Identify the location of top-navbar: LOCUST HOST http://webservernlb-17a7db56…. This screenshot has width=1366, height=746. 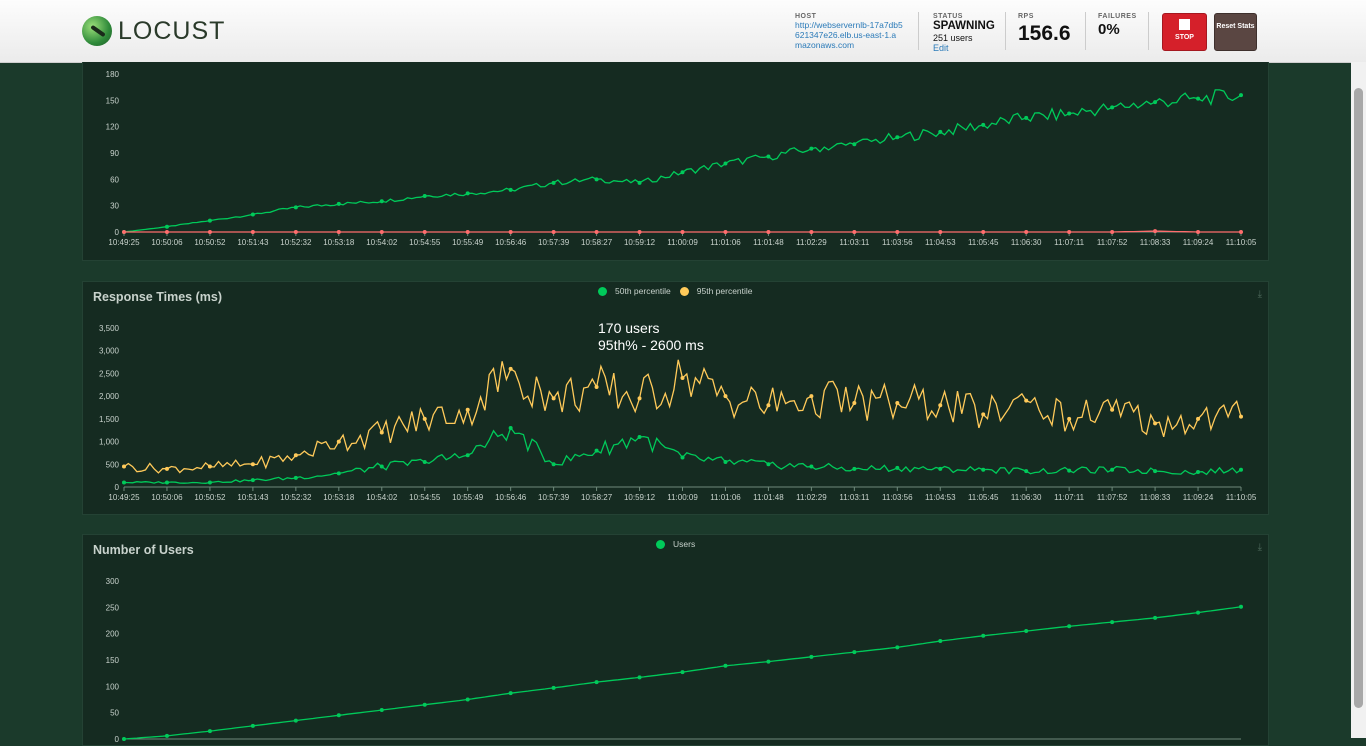
(683, 31).